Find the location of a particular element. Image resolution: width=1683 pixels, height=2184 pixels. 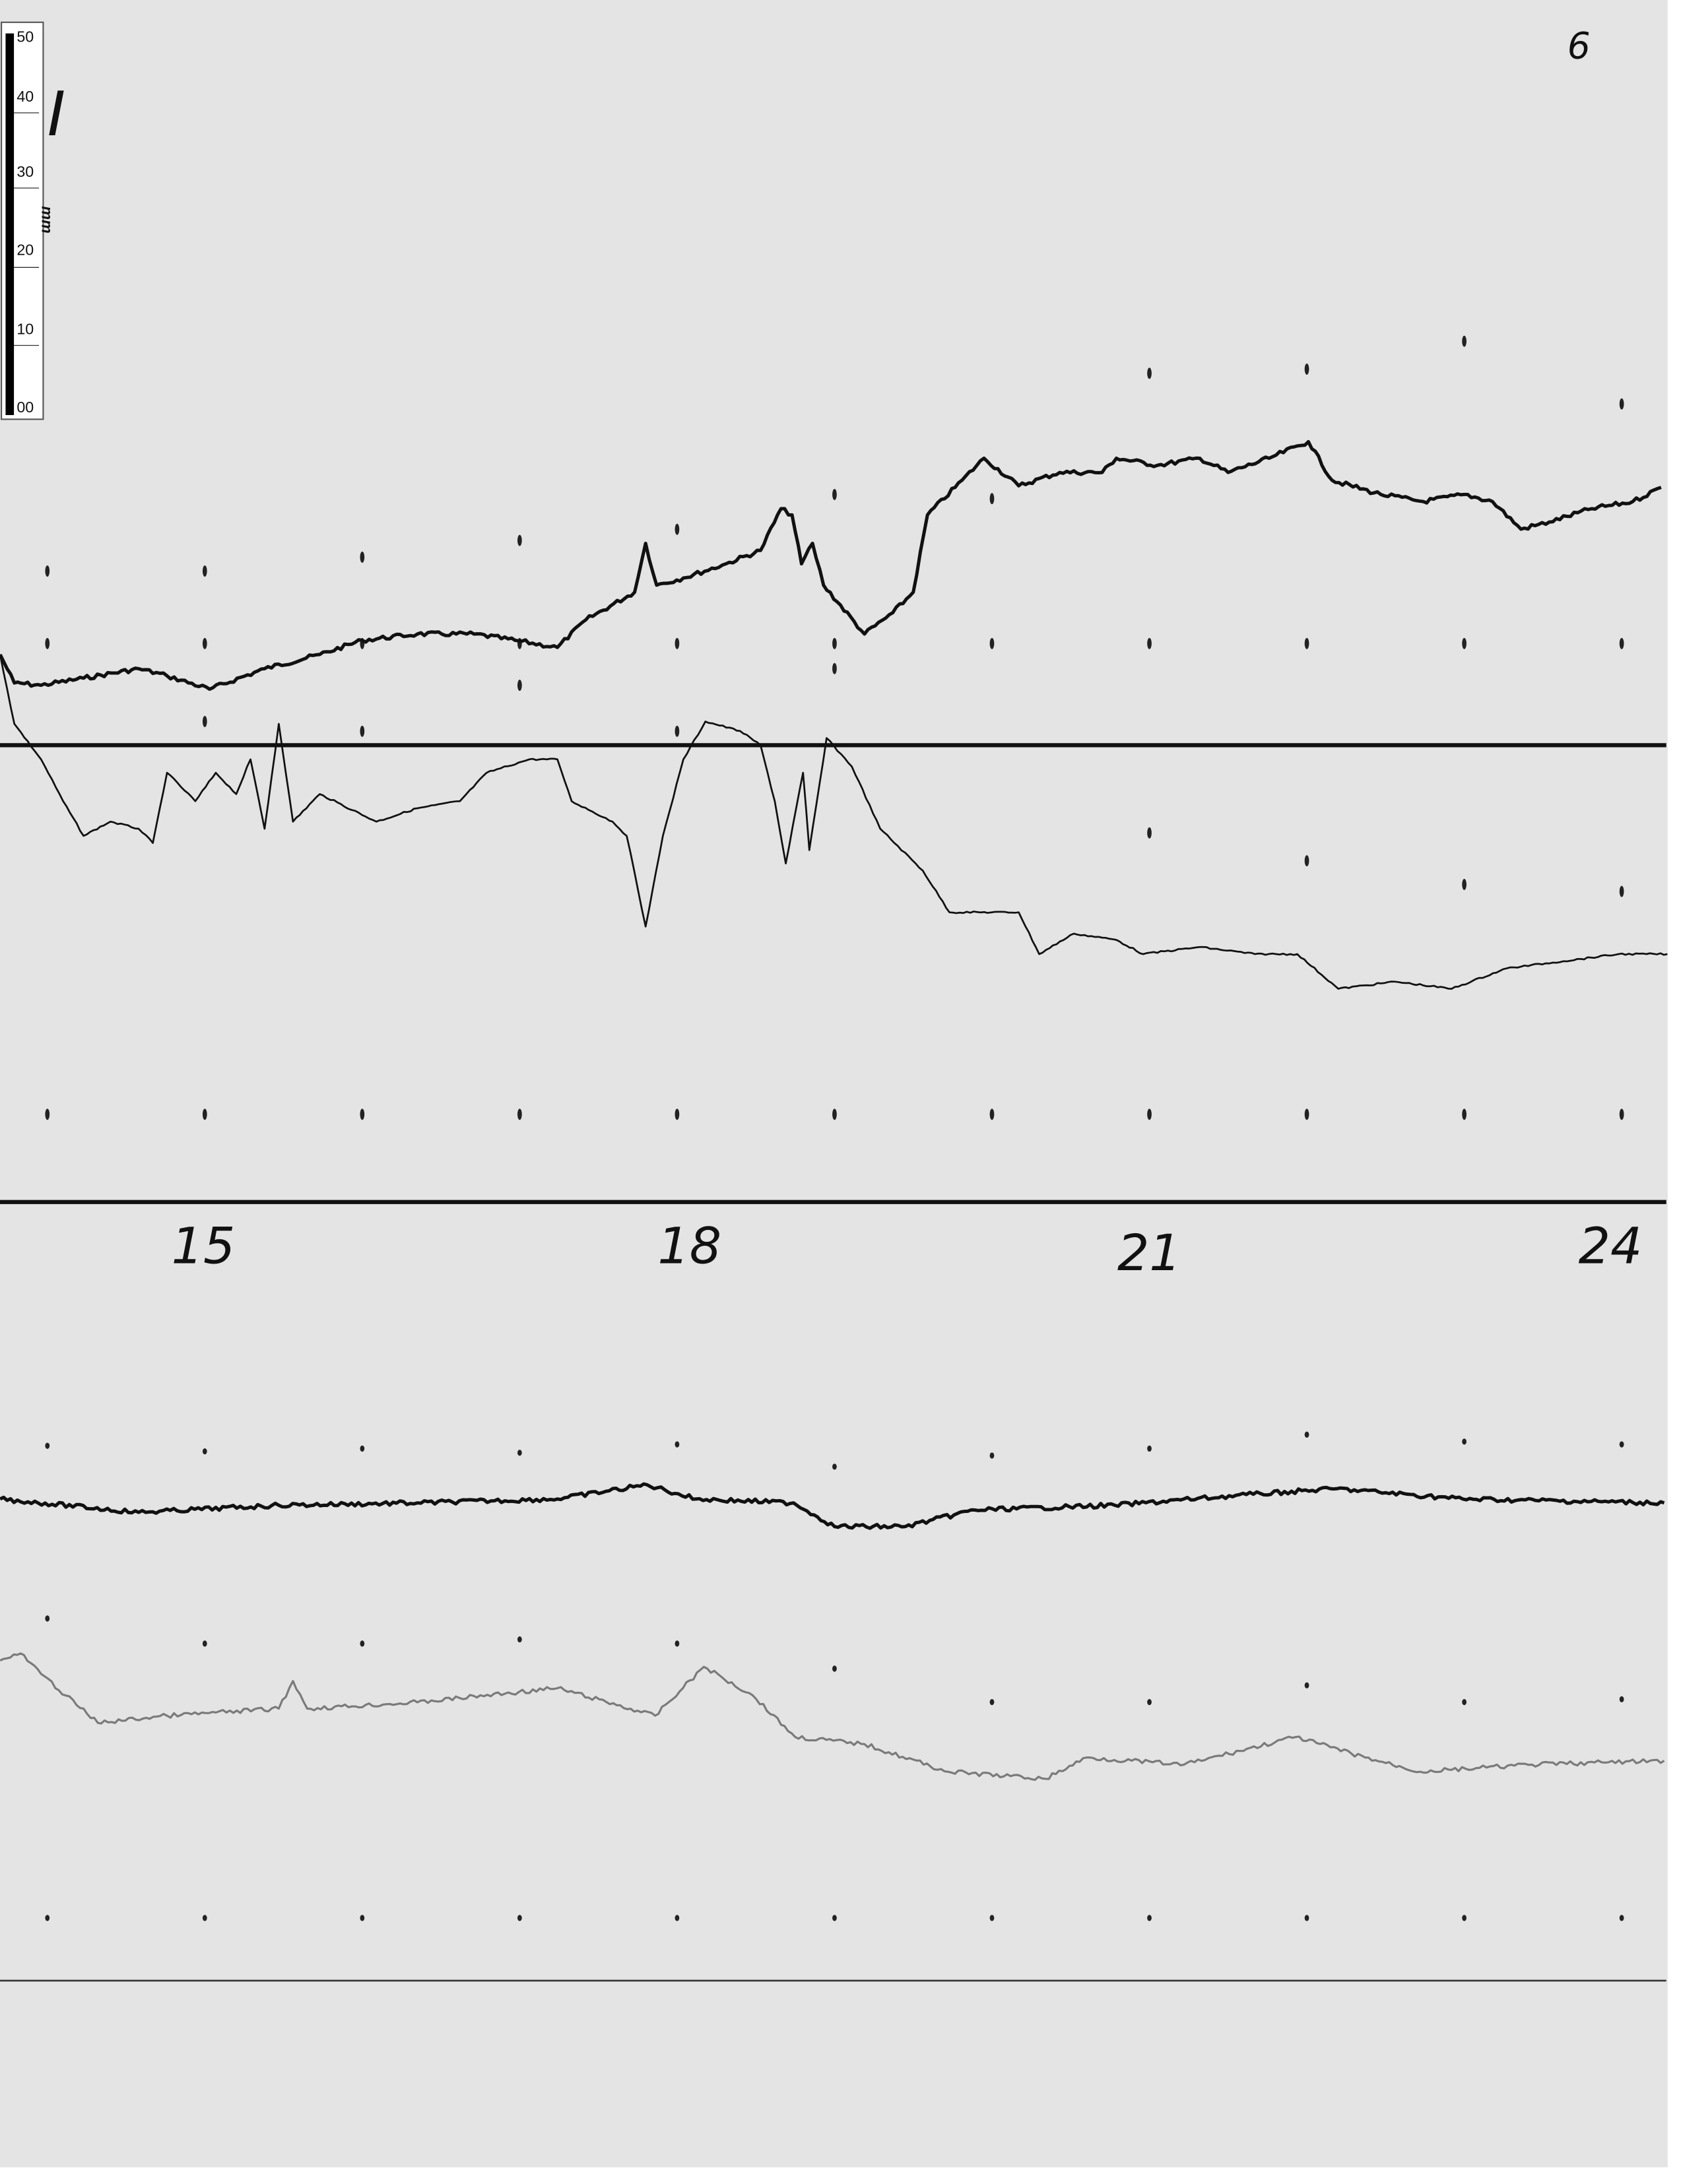

ruler-label-00: 00 is located at coordinates (25, 407).